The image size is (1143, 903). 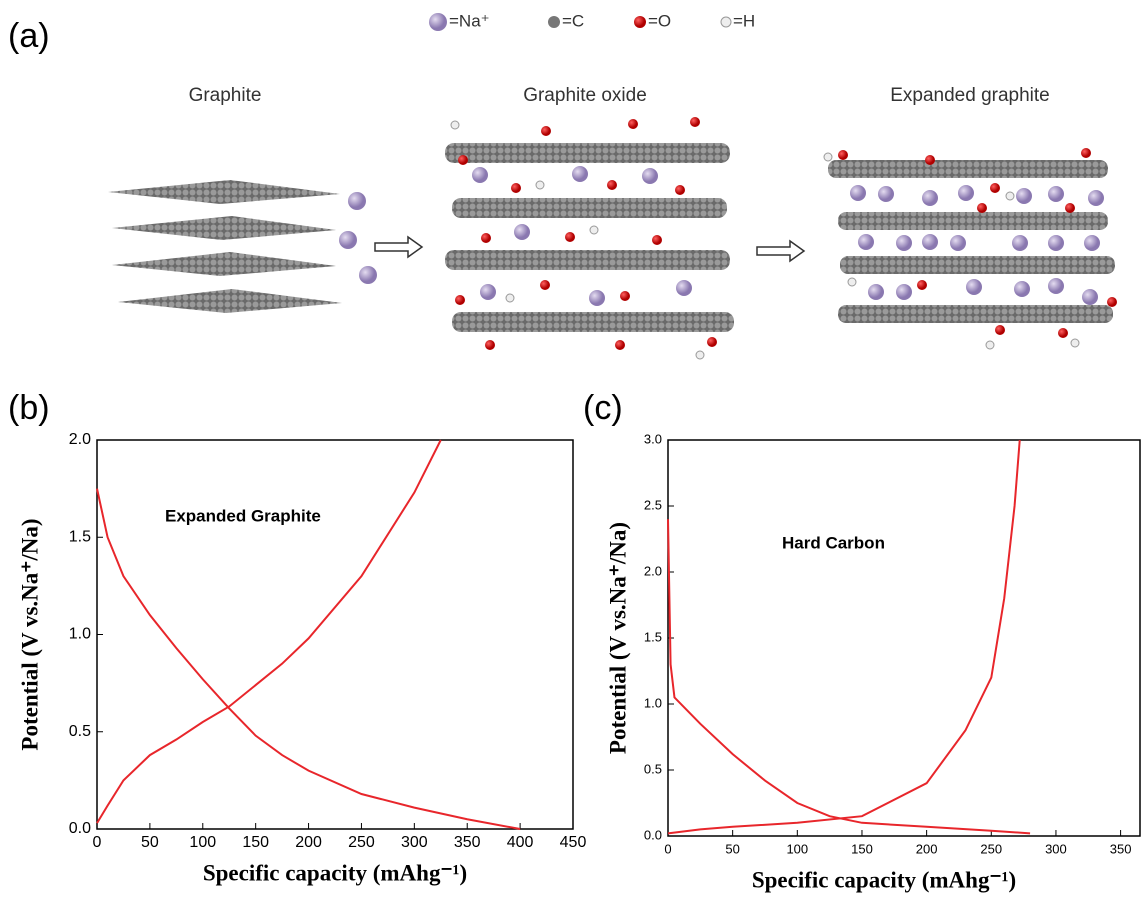 I want to click on stage-title: Expanded graphite, so click(x=970, y=95).